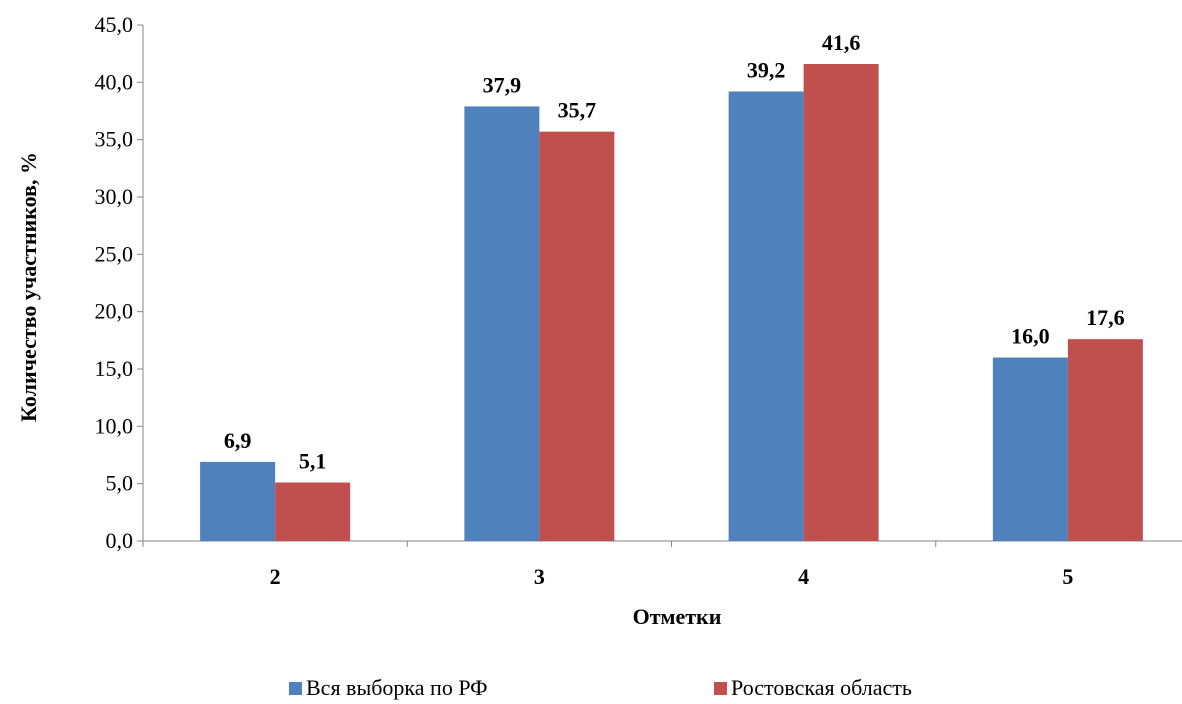 This screenshot has width=1182, height=704. What do you see at coordinates (600, 687) in the screenshot?
I see `legend: Вся выборка по РФ Ростовская область` at bounding box center [600, 687].